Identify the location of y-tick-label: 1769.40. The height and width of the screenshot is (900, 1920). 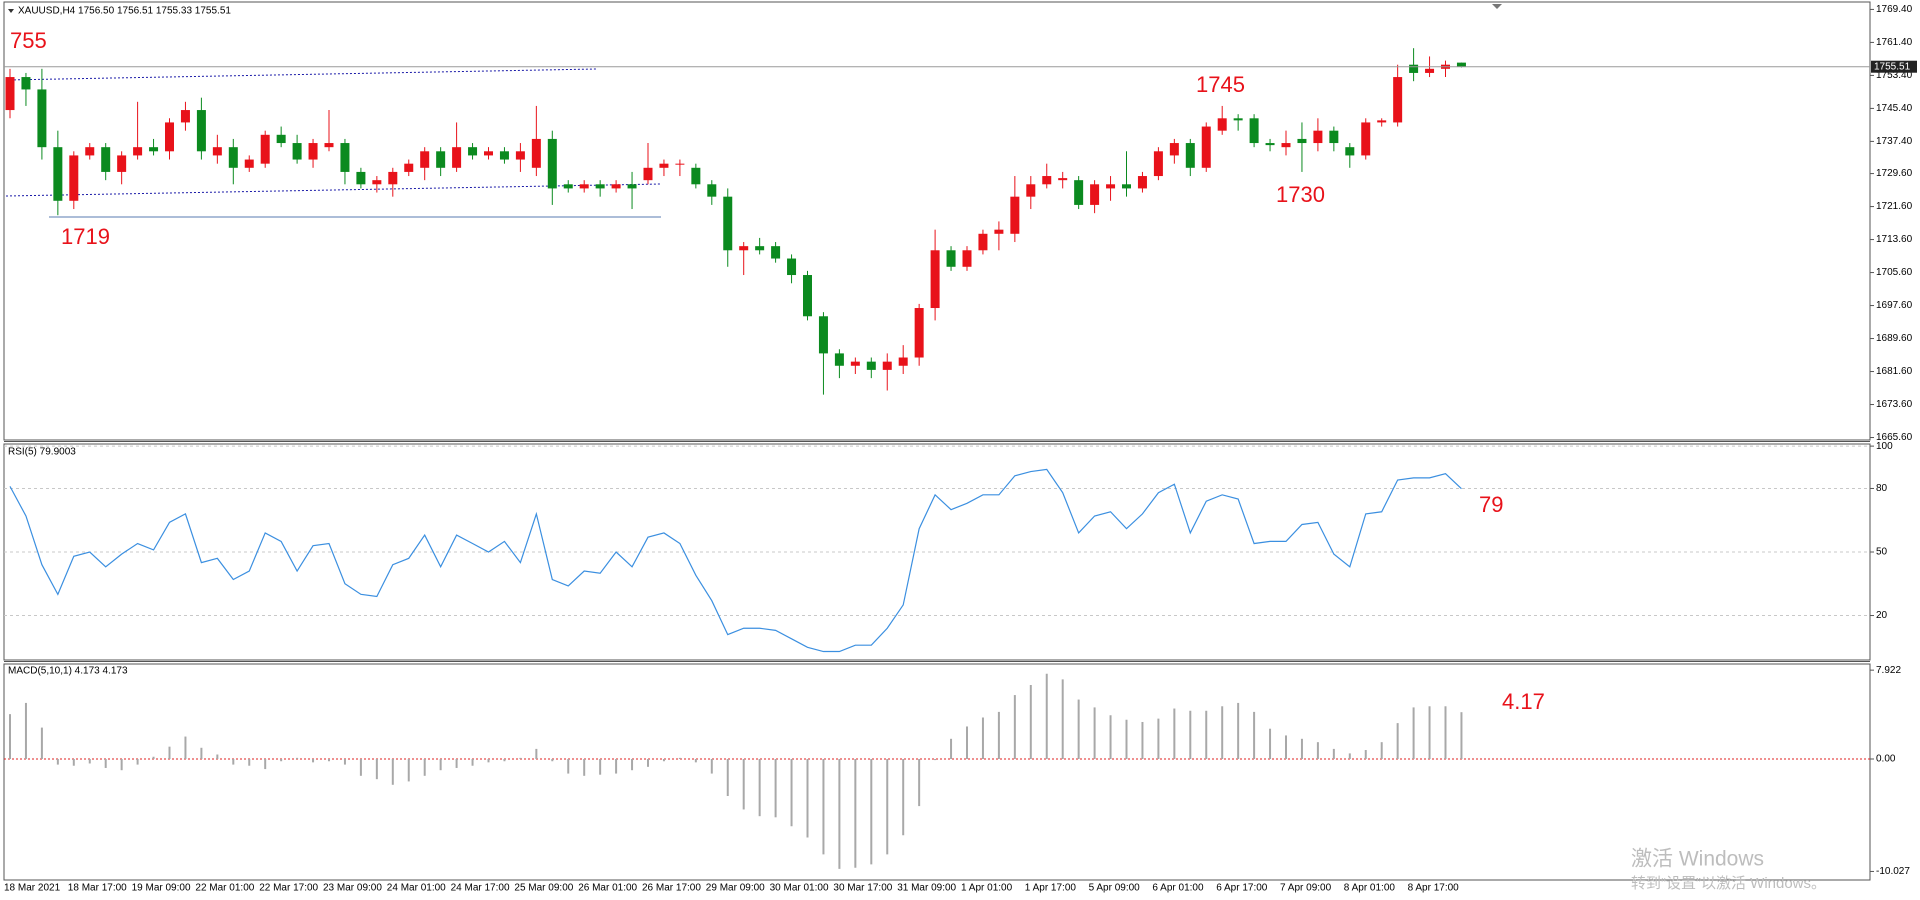
(1894, 9).